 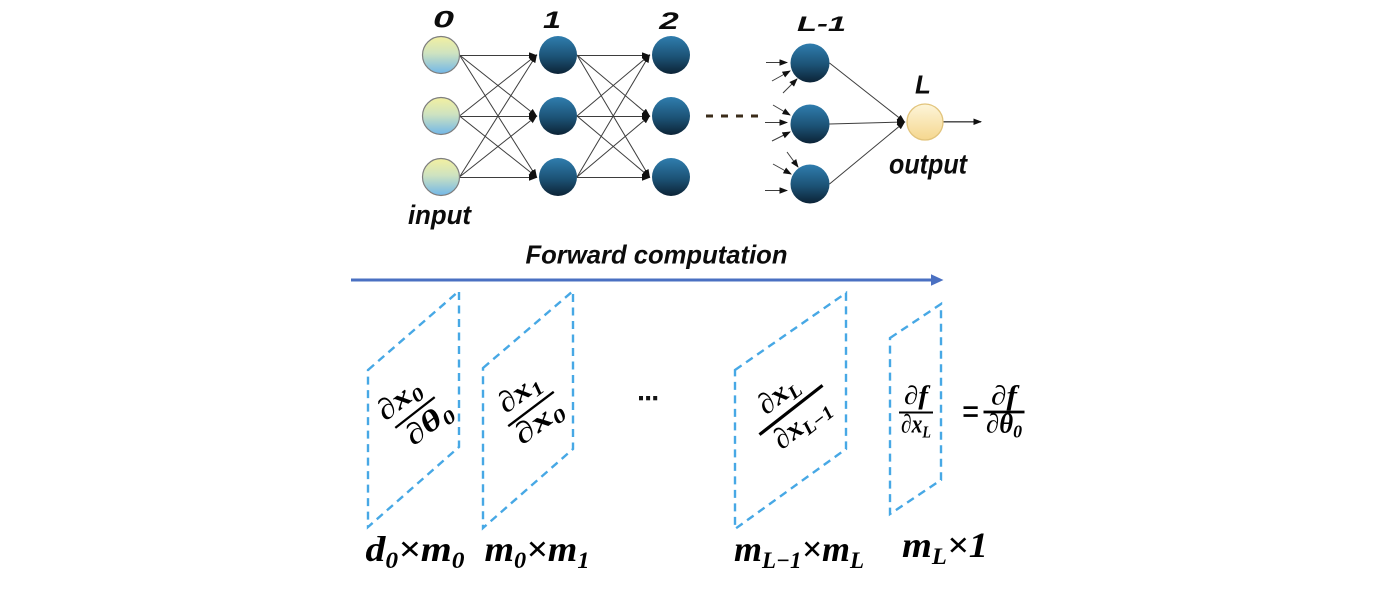 I want to click on svg-text: Forward computation, so click(x=657, y=255).